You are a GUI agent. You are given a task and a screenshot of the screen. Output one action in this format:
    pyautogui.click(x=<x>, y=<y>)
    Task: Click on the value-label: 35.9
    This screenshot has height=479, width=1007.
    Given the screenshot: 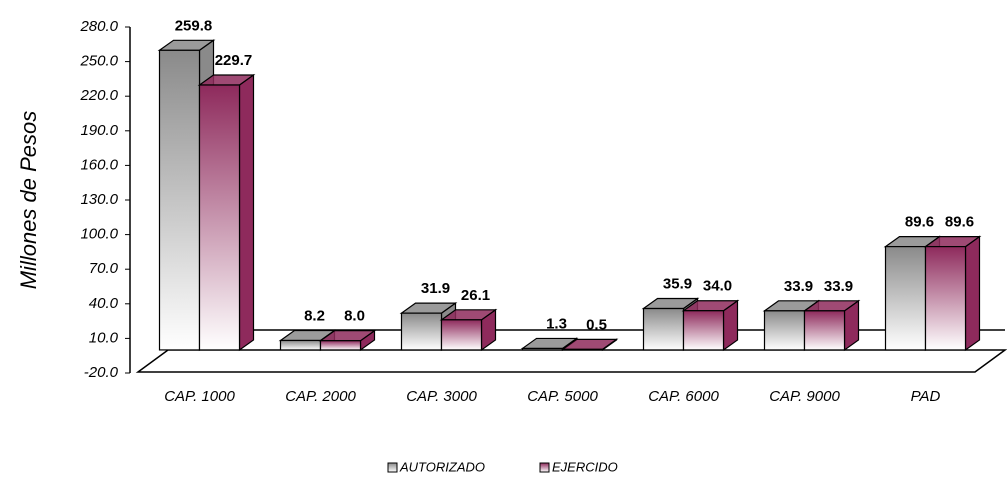 What is the action you would take?
    pyautogui.click(x=677, y=283)
    